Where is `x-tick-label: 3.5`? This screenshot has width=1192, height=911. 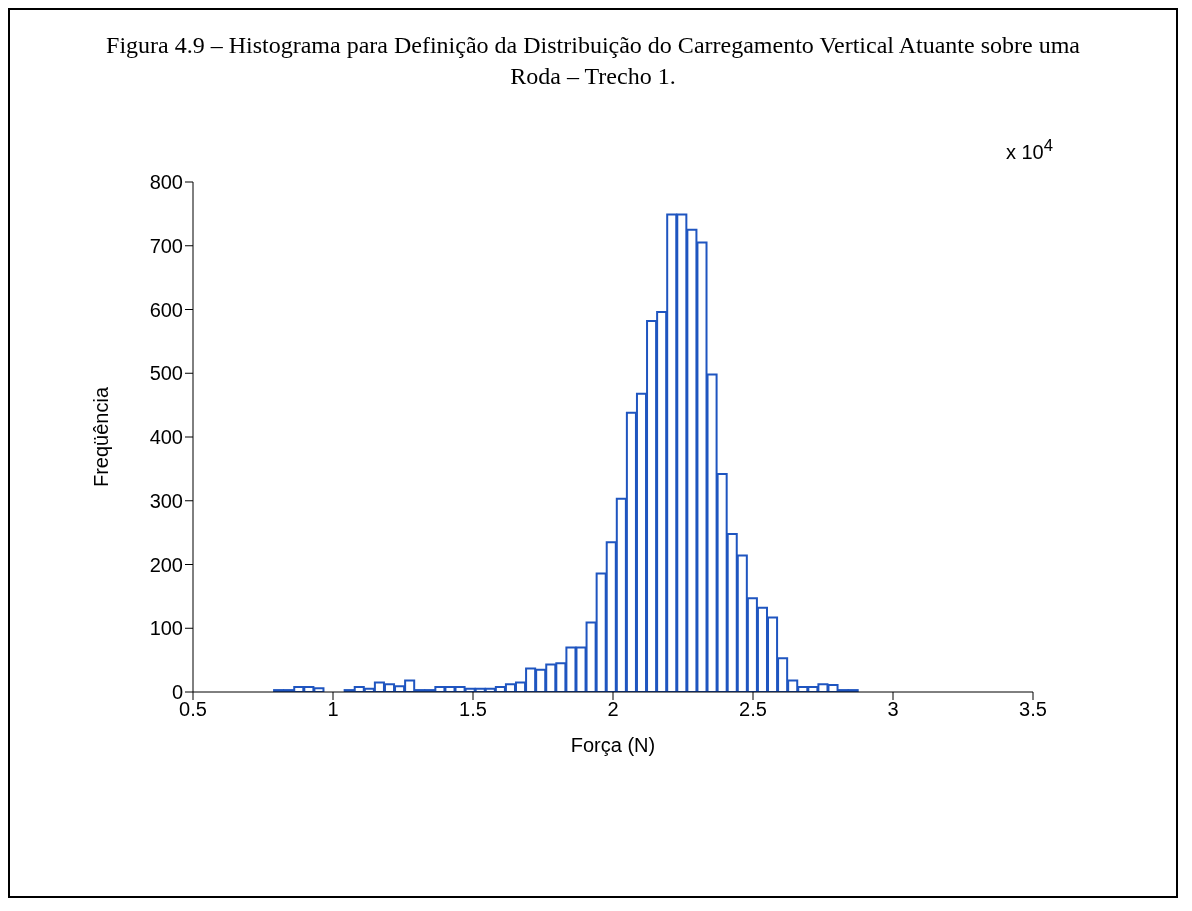
x-tick-label: 3.5 is located at coordinates (1033, 709).